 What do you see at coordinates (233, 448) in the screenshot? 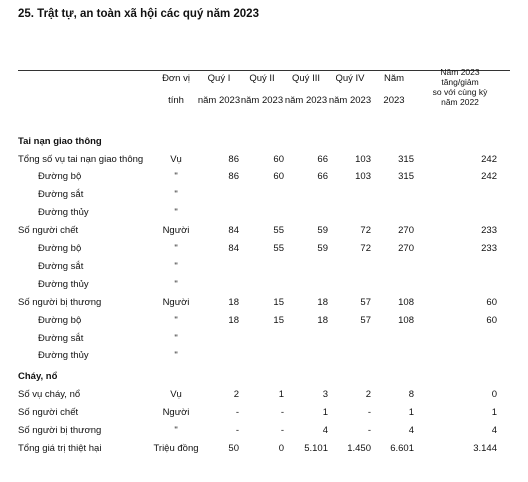
I see `cell: 50` at bounding box center [233, 448].